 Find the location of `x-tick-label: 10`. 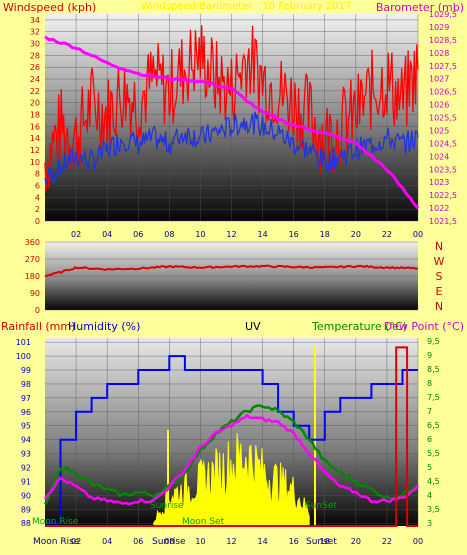

x-tick-label: 10 is located at coordinates (200, 541).